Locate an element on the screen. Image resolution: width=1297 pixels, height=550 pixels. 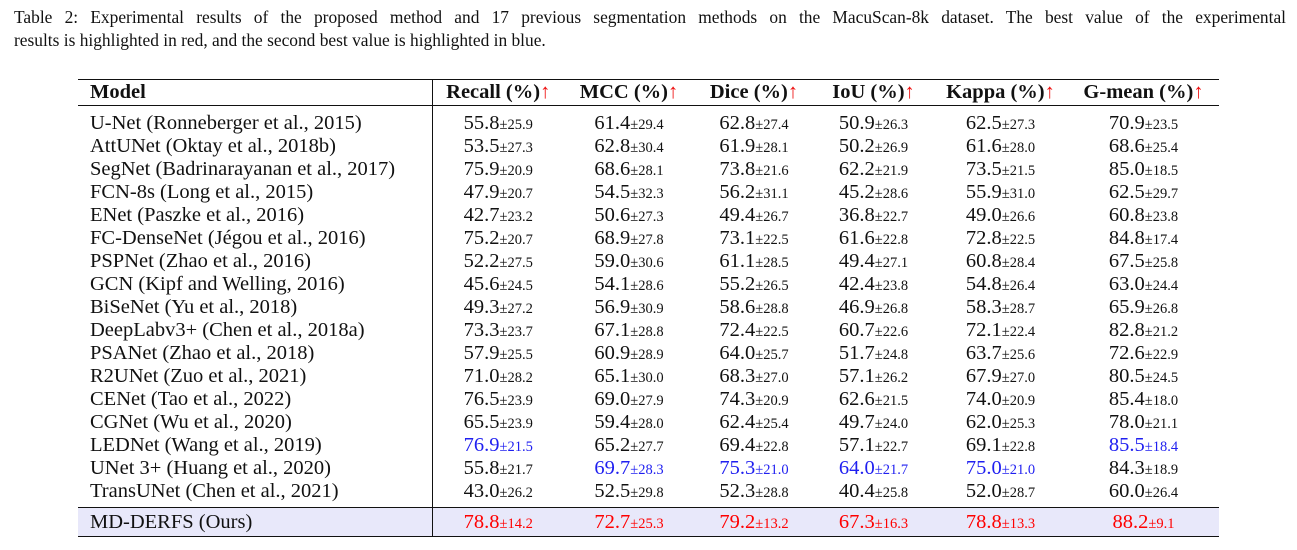
dice-cell: 61.1±28.5 is located at coordinates (754, 261).